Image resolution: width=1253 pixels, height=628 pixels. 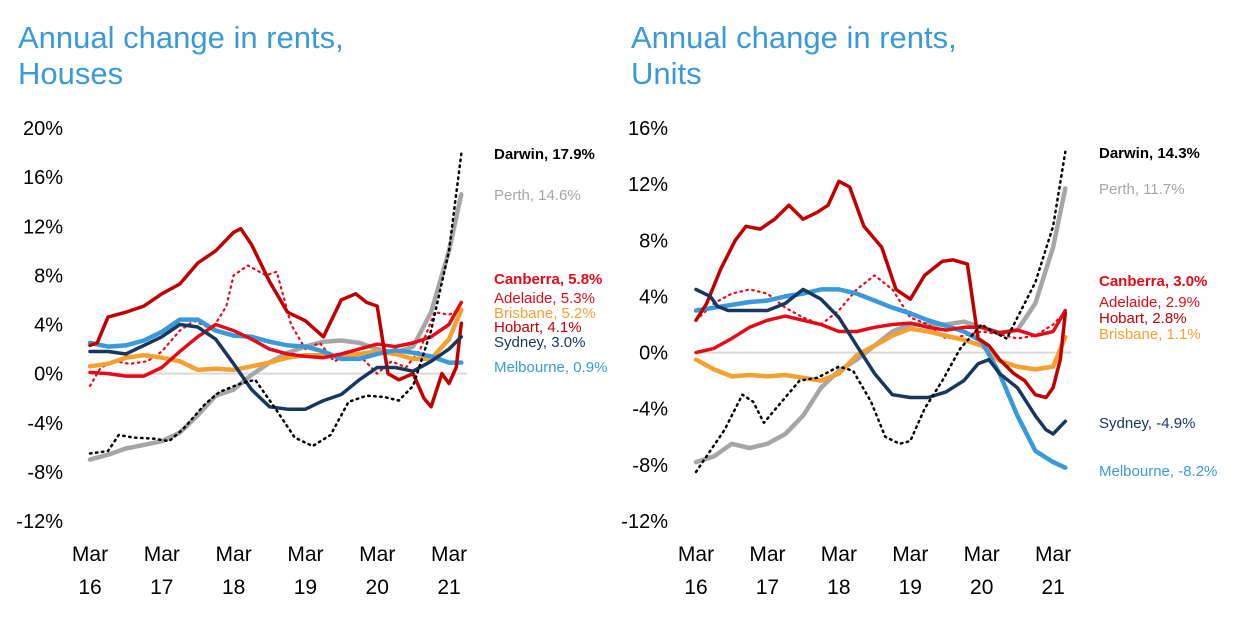 I want to click on houses-series-adelaide, so click(x=275, y=325).